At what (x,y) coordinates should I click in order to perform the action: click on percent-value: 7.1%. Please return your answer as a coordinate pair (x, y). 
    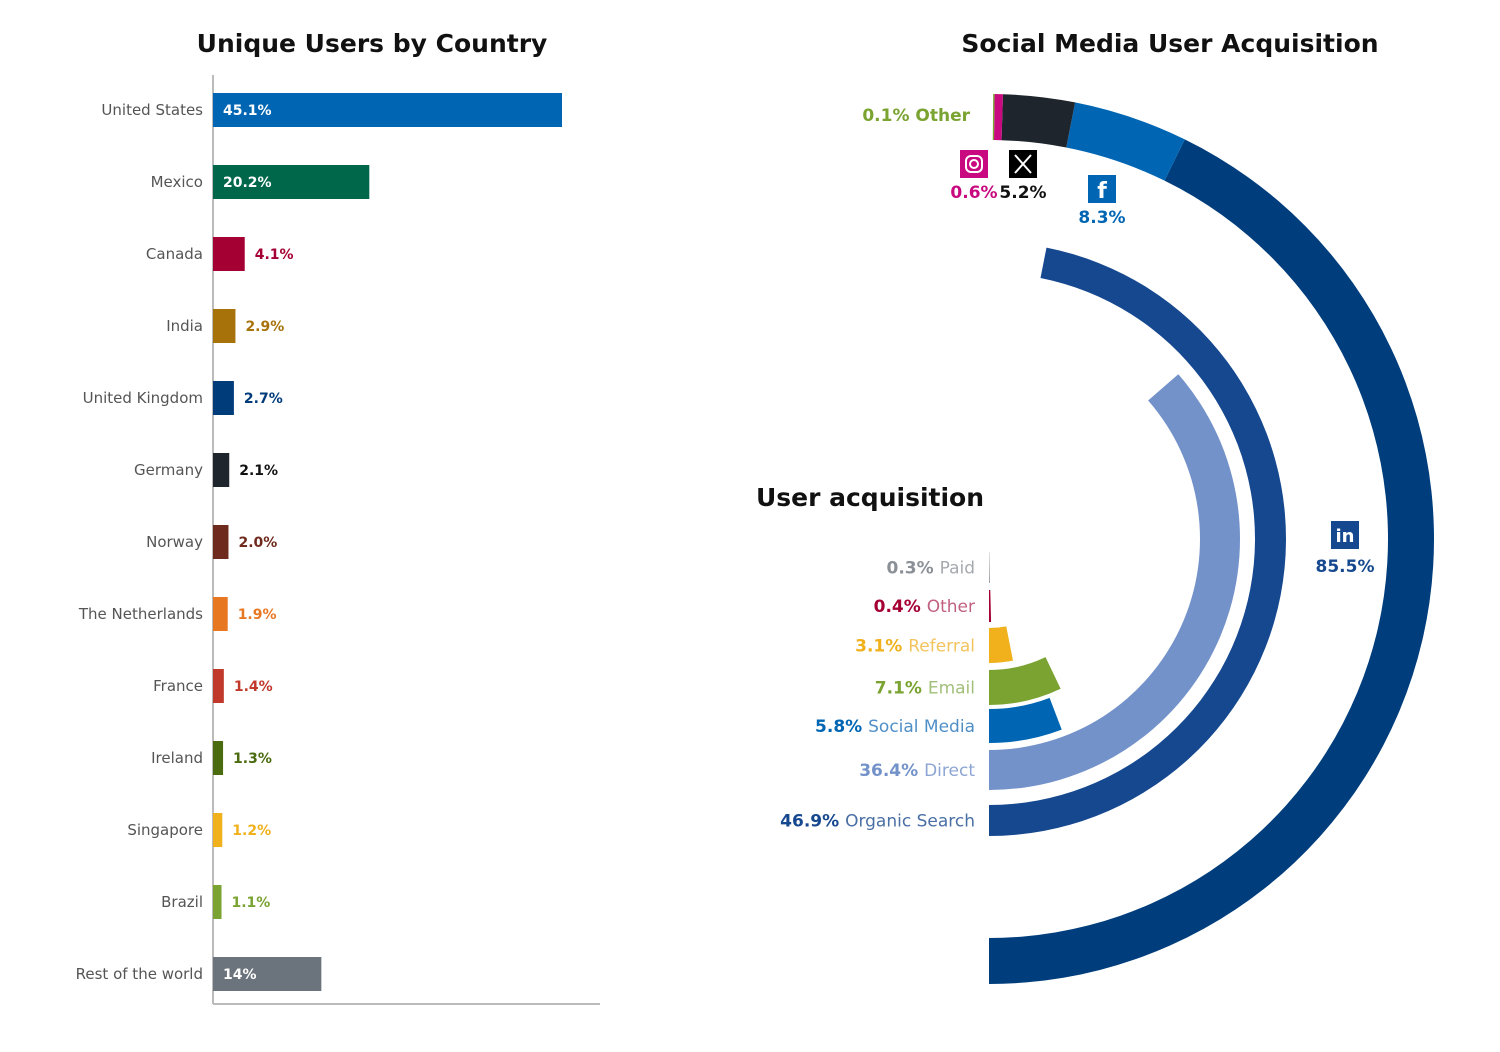
    Looking at the image, I should click on (901, 689).